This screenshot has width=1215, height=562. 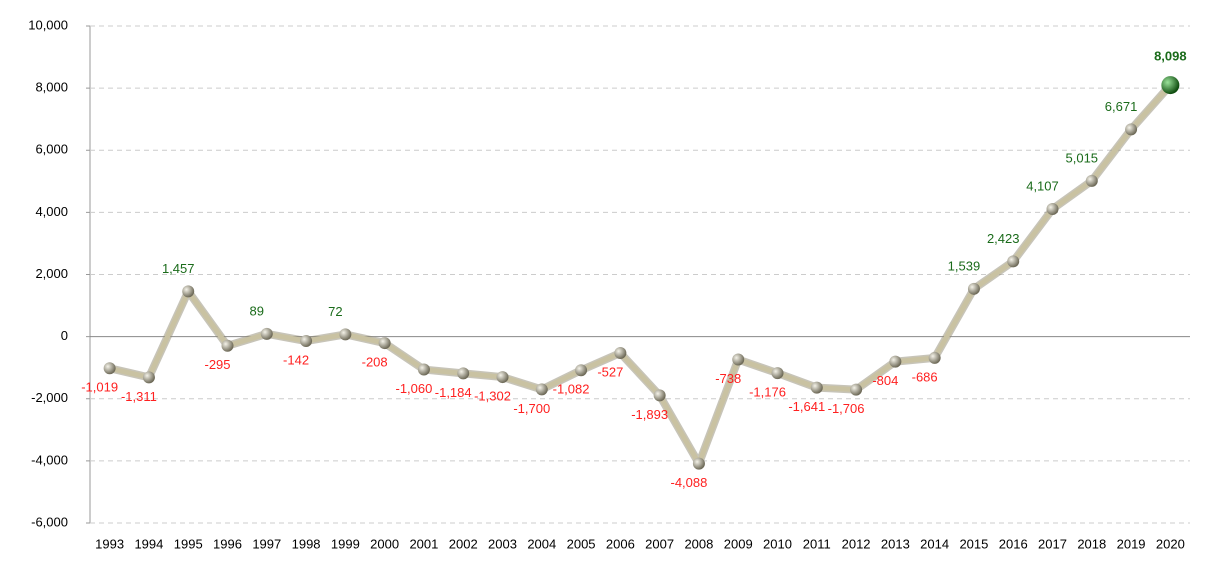 I want to click on x-tick-label: 1995, so click(x=188, y=543).